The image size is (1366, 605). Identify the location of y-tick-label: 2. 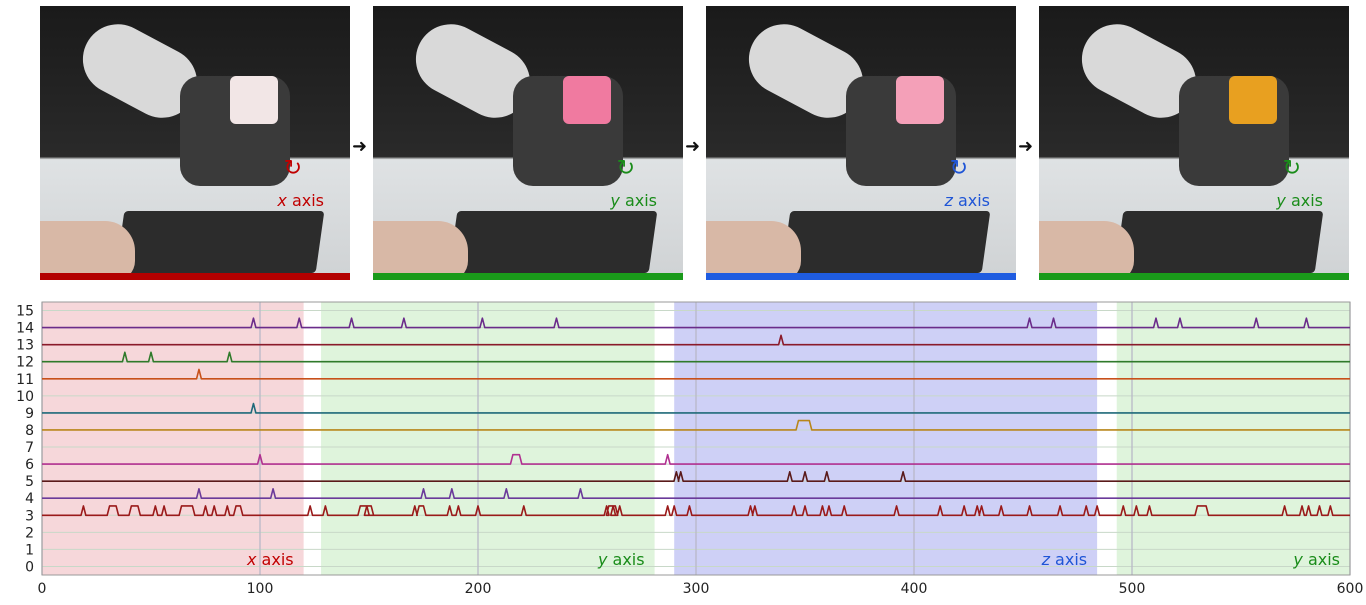
(29, 533).